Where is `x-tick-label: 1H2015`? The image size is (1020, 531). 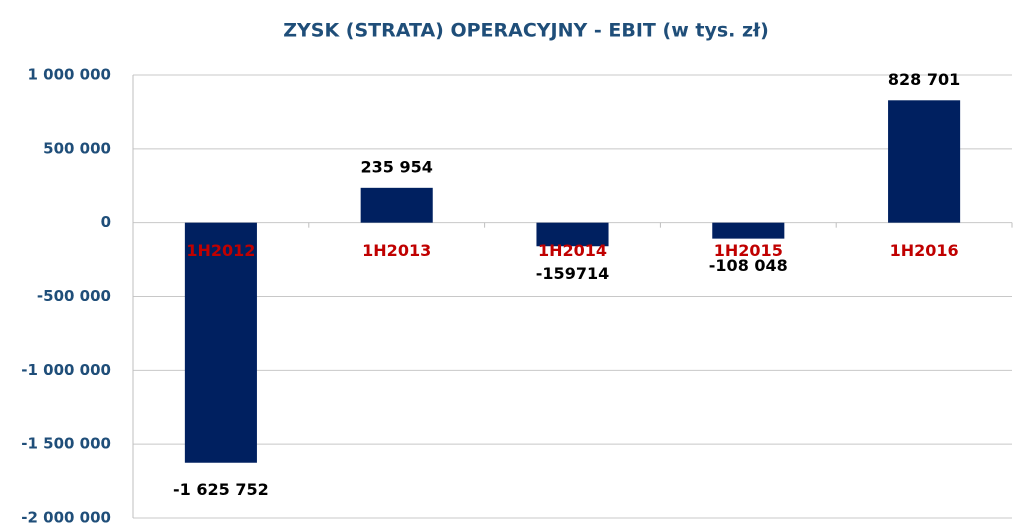
x-tick-label: 1H2015 is located at coordinates (748, 250).